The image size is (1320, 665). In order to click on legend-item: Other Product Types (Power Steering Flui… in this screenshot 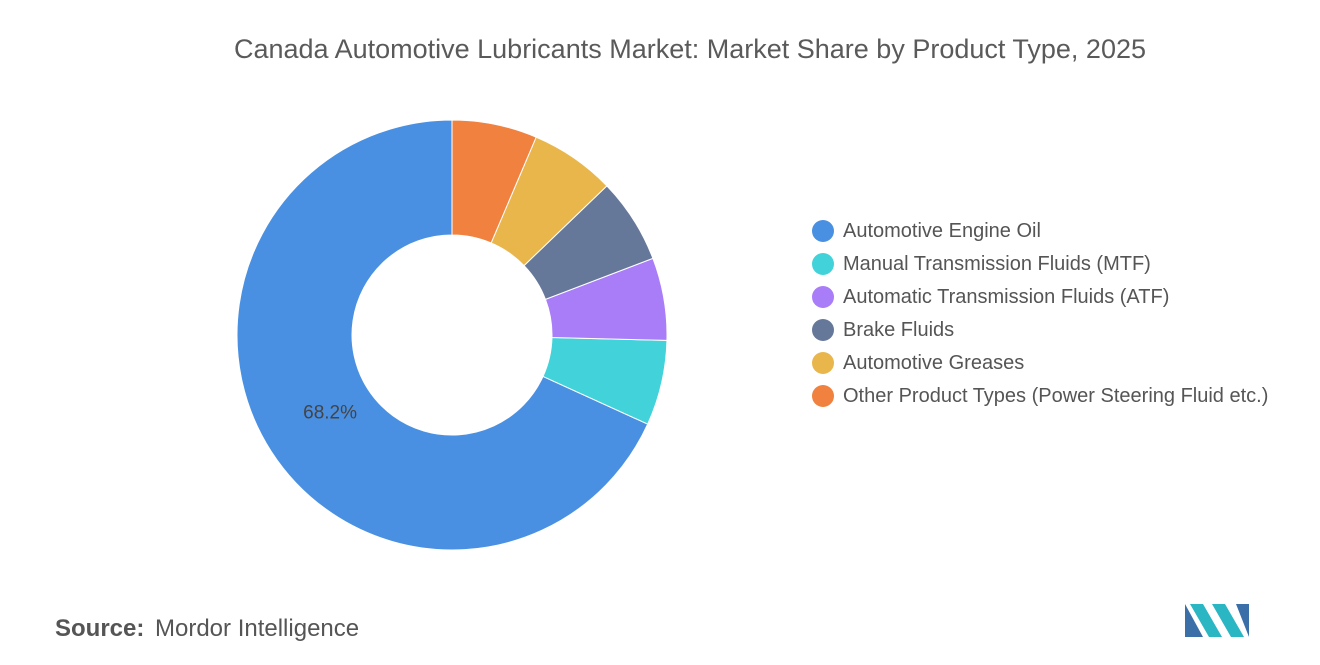, I will do `click(1047, 396)`.